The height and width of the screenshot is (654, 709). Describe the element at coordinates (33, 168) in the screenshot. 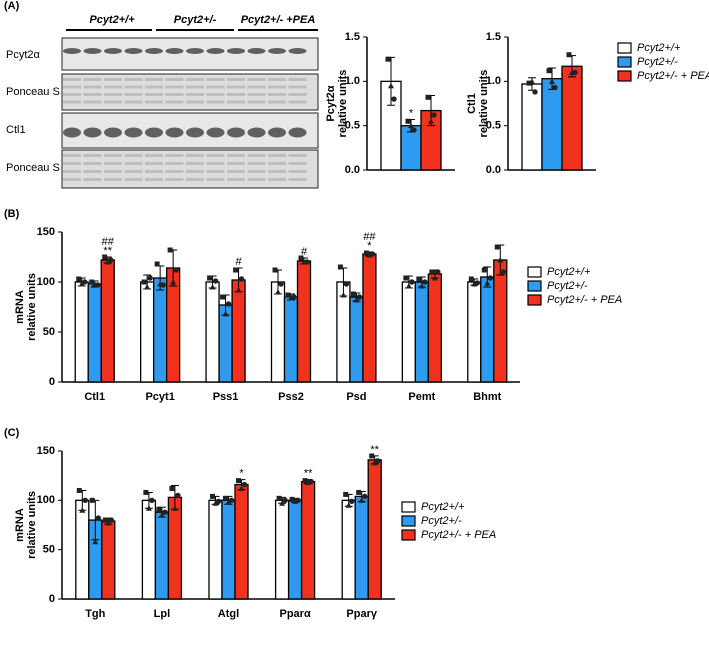

I see `blot-row-label: Ponceau S` at that location.